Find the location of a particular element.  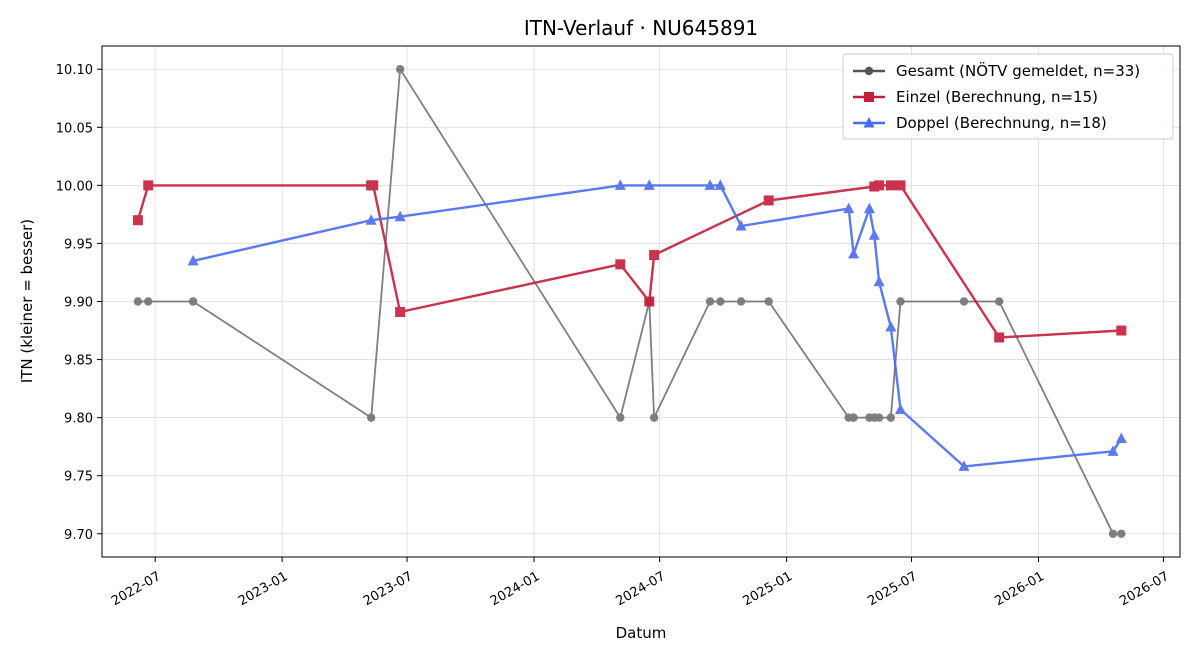

legend-entry: Gesamt (NÖTV gemeldet, n=33) is located at coordinates (996, 70).